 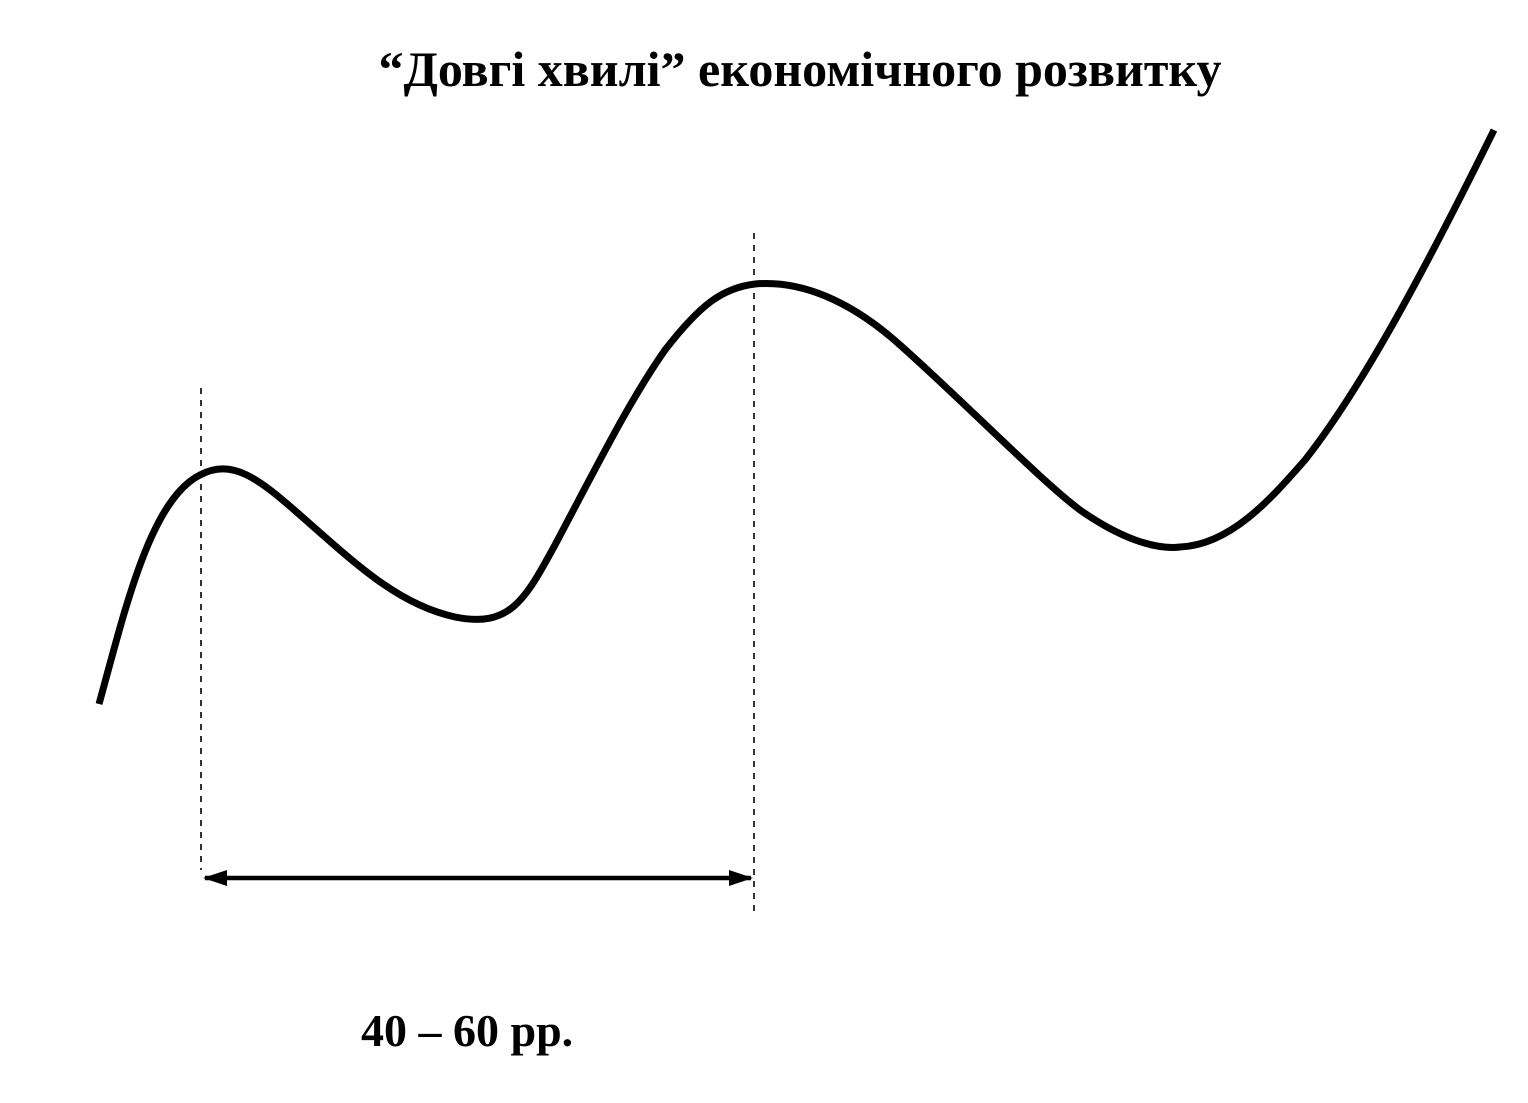 What do you see at coordinates (800, 69) in the screenshot?
I see `diagram-title: “Довгі хвилі” економічного розвитку` at bounding box center [800, 69].